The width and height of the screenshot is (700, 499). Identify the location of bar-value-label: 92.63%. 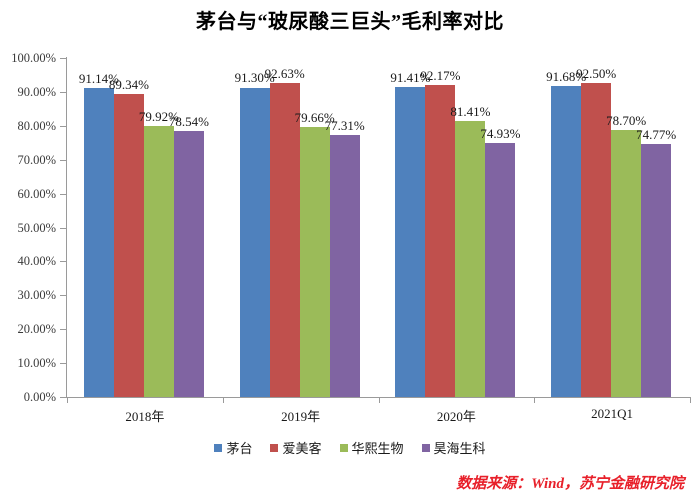
(284, 73).